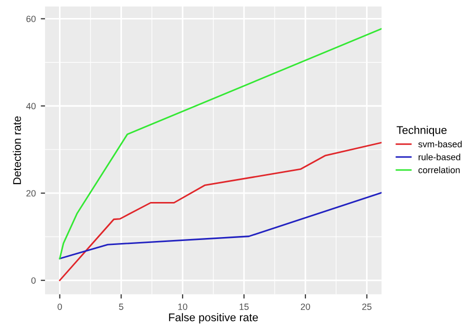  What do you see at coordinates (121, 307) in the screenshot?
I see `x-tick-label: 5` at bounding box center [121, 307].